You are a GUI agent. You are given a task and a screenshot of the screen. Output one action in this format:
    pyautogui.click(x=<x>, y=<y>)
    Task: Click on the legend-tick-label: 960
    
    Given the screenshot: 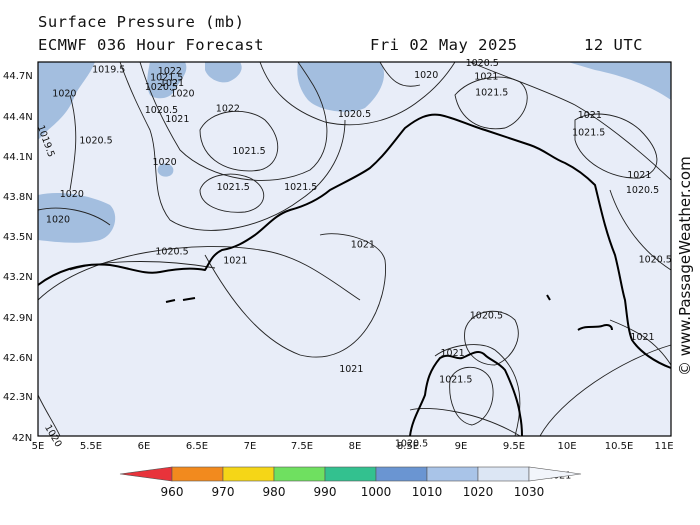 What is the action you would take?
    pyautogui.click(x=172, y=492)
    